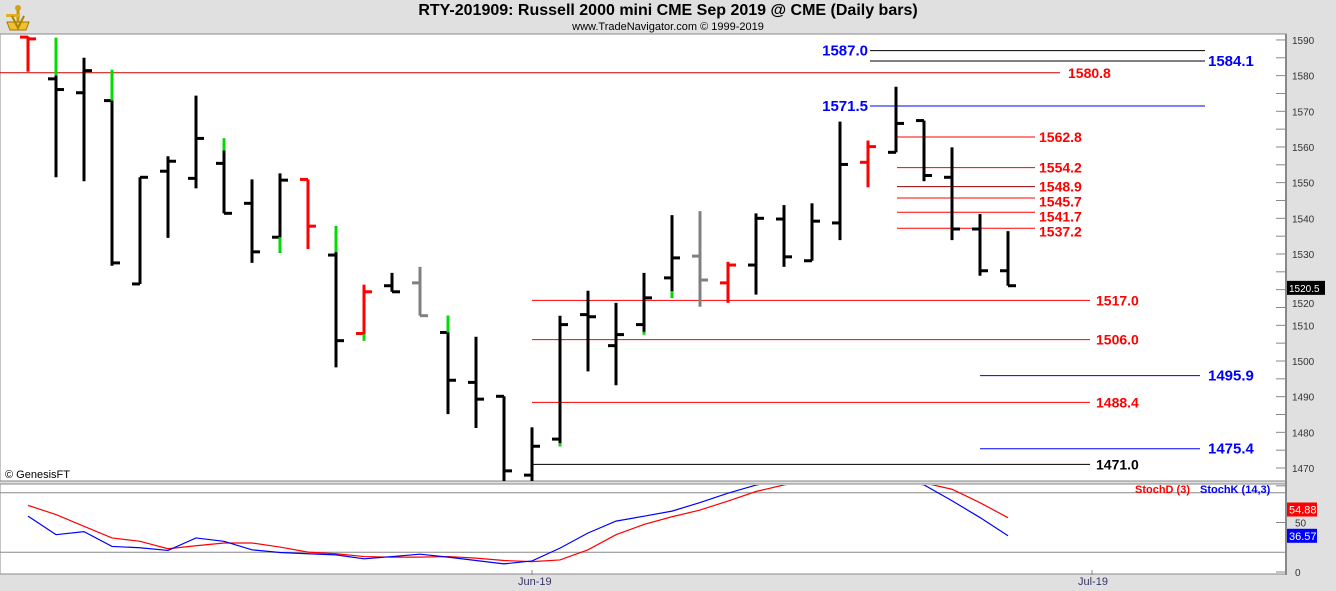 This screenshot has width=1336, height=591. Describe the element at coordinates (18, 18) in the screenshot. I see `sextant-logo-icon` at that location.